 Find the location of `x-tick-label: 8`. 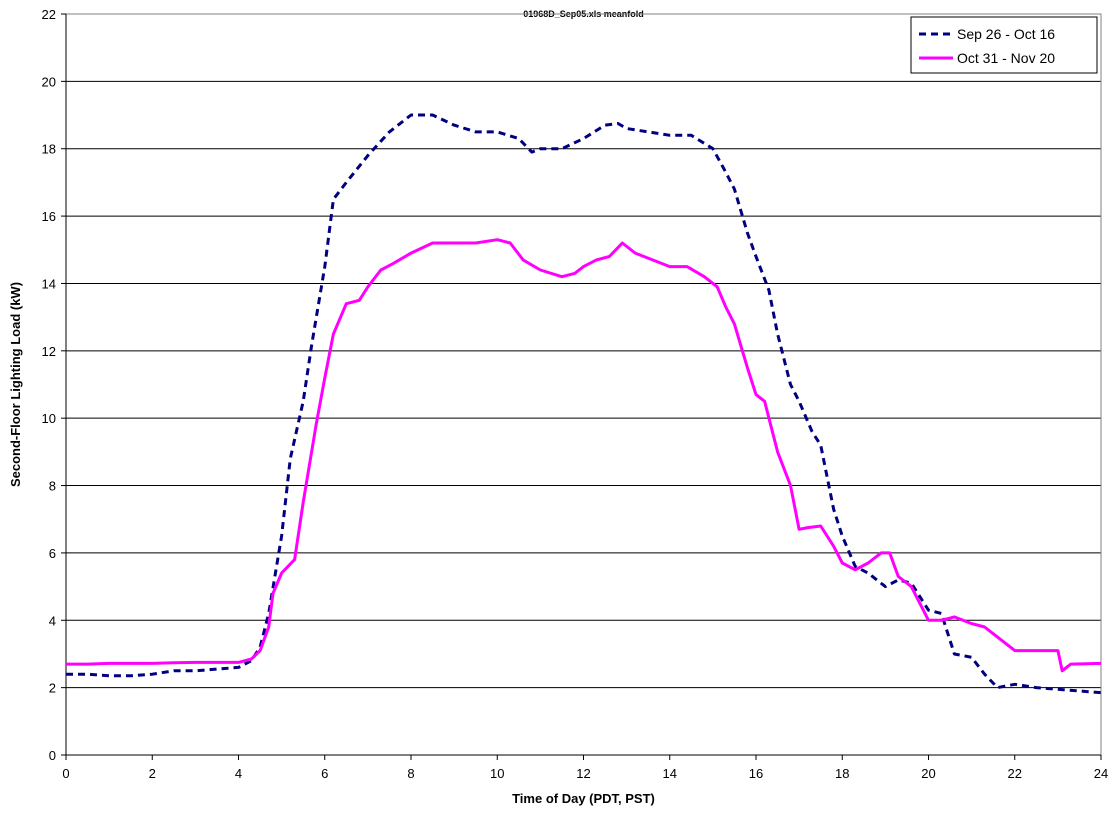

x-tick-label: 8 is located at coordinates (410, 773).